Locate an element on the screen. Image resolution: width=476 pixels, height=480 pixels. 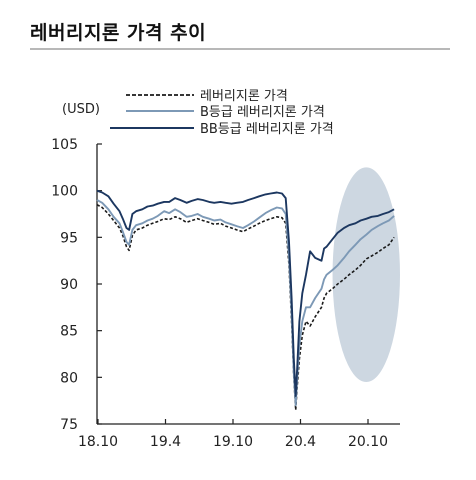
y-tick-label: 95 is located at coordinates (69, 238).